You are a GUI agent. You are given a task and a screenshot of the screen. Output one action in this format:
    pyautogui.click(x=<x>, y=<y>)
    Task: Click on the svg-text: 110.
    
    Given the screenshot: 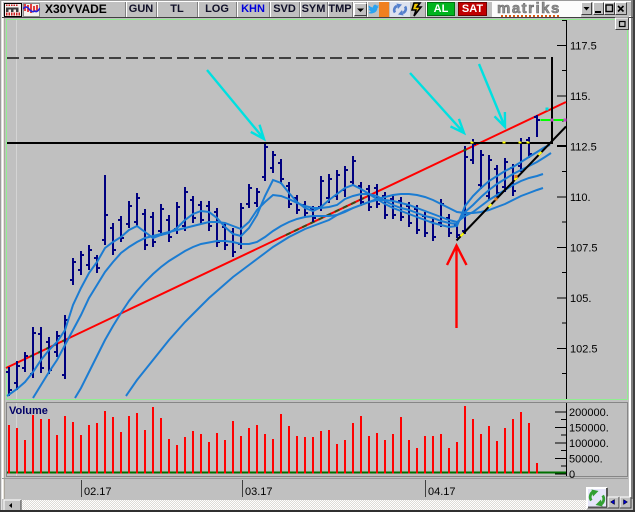 What is the action you would take?
    pyautogui.click(x=580, y=198)
    